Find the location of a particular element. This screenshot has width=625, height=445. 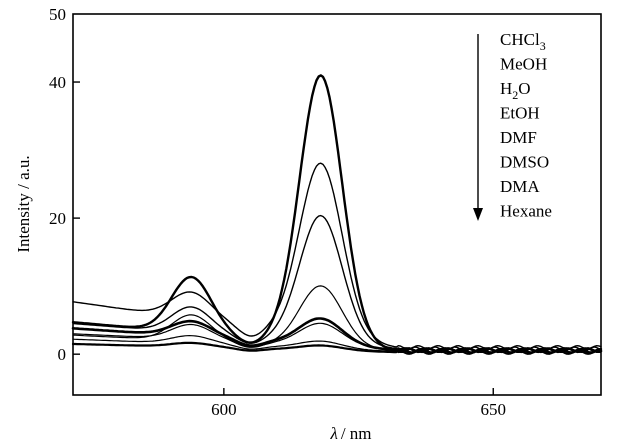

legend-item-base: MeOH is located at coordinates (523, 64).